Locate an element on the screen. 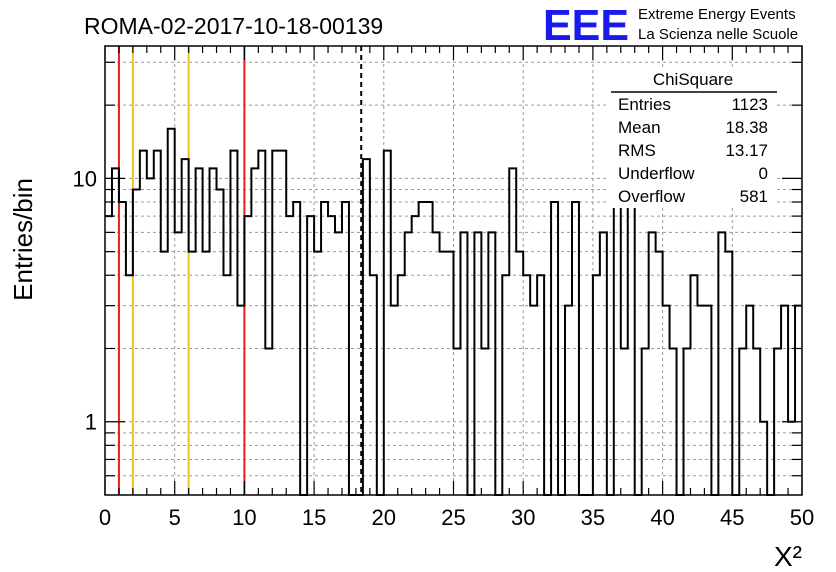 The width and height of the screenshot is (836, 572). stats-value-mean: 18.38 is located at coordinates (746, 127).